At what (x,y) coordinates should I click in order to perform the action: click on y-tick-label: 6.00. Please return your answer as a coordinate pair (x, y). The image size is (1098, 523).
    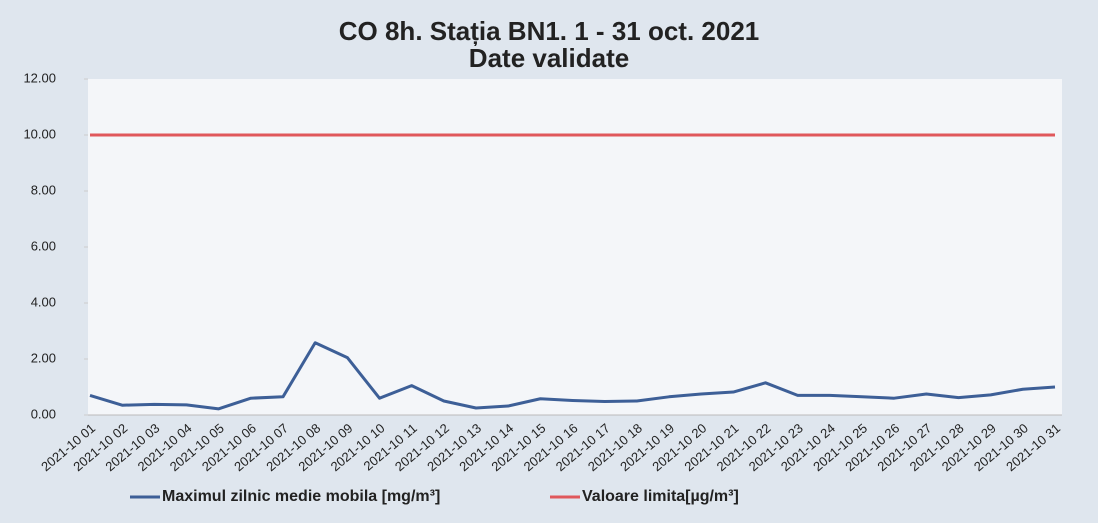
    Looking at the image, I should click on (43, 245).